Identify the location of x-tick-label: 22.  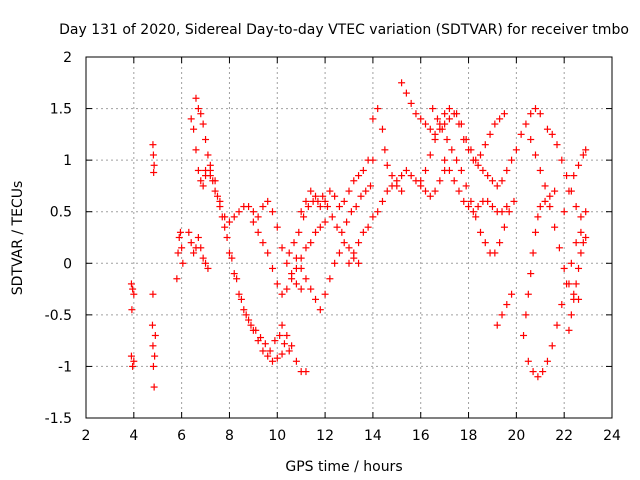
(564, 436).